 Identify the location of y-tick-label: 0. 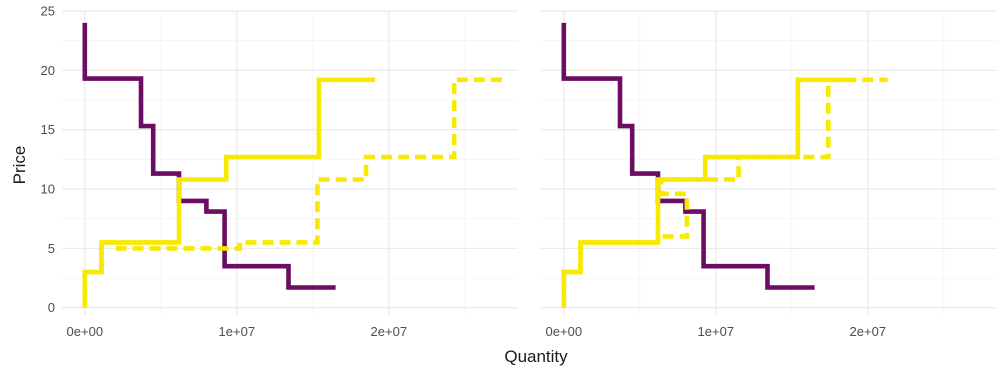
(51, 307).